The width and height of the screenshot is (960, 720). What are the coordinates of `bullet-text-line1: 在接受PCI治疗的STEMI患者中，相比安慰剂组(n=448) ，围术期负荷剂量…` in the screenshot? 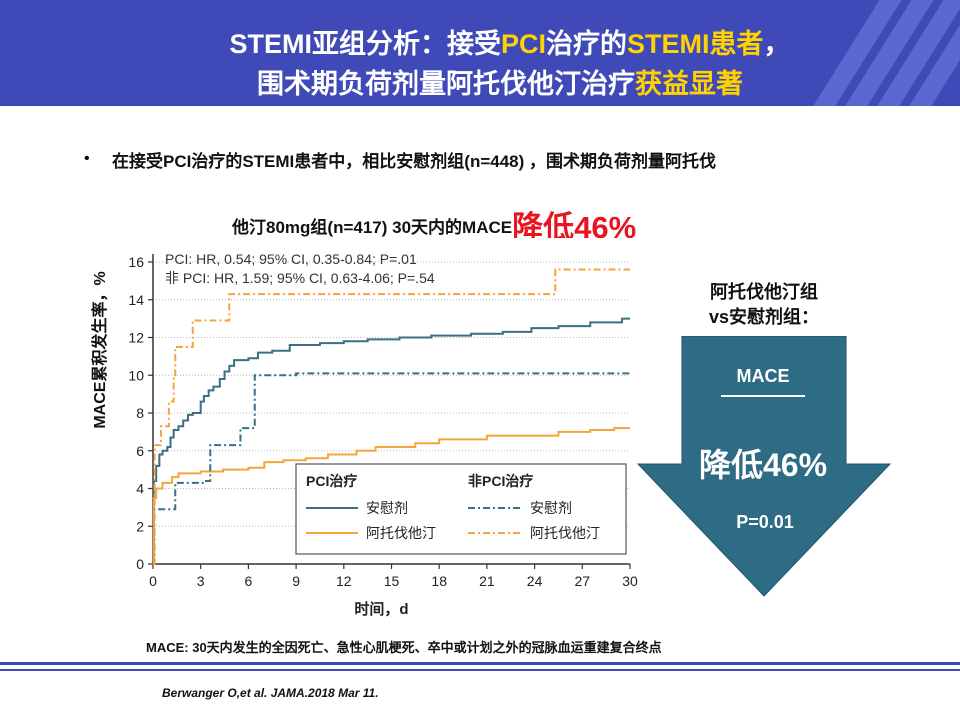 It's located at (414, 161).